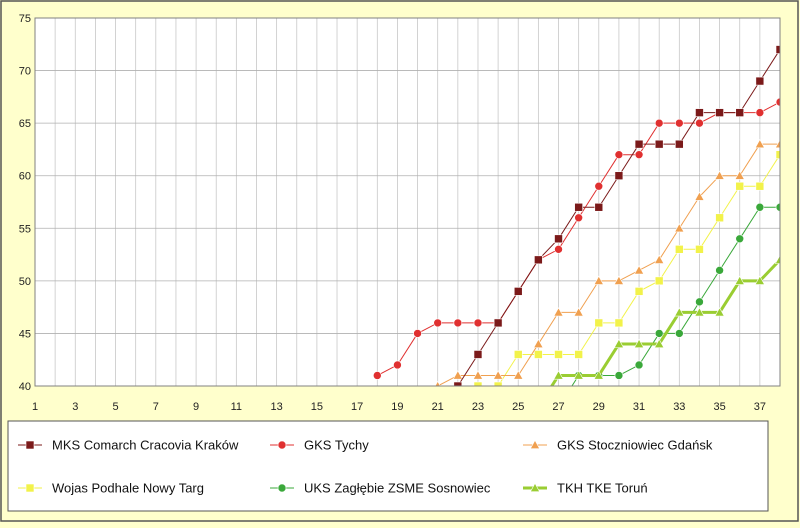 Image resolution: width=800 pixels, height=528 pixels. What do you see at coordinates (639, 407) in the screenshot?
I see `x-tick-label: 31` at bounding box center [639, 407].